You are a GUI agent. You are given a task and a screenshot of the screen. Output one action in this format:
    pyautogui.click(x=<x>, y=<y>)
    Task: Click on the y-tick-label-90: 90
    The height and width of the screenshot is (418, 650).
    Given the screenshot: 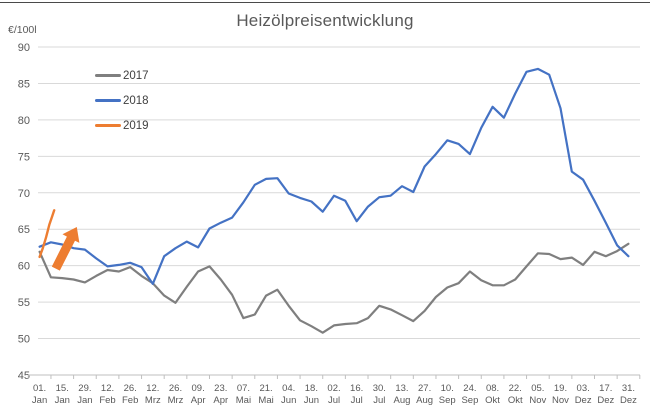 What is the action you would take?
    pyautogui.click(x=24, y=48)
    